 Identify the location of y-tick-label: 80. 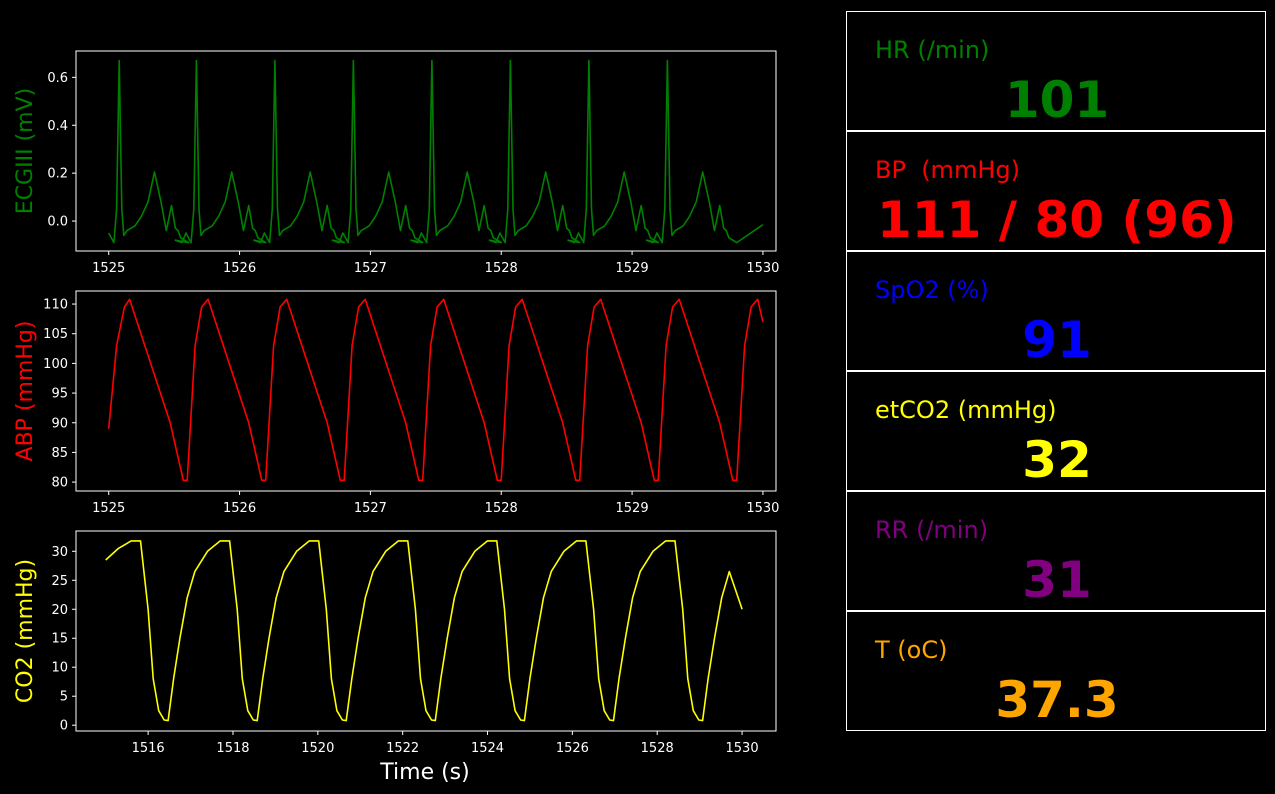
(59, 483).